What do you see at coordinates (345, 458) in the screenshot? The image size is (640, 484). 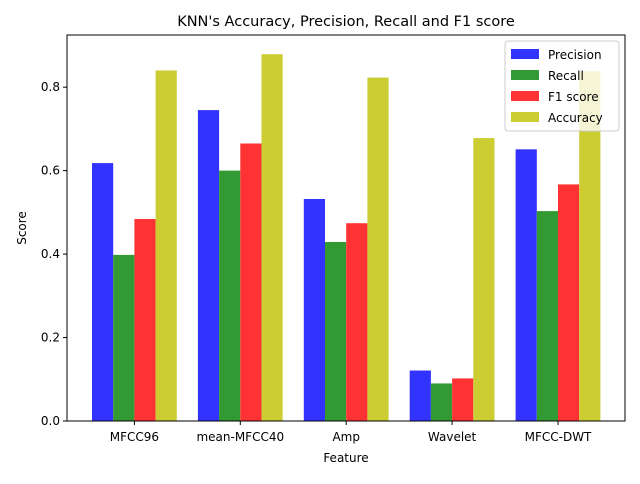 I see `x-axis-label: Feature` at bounding box center [345, 458].